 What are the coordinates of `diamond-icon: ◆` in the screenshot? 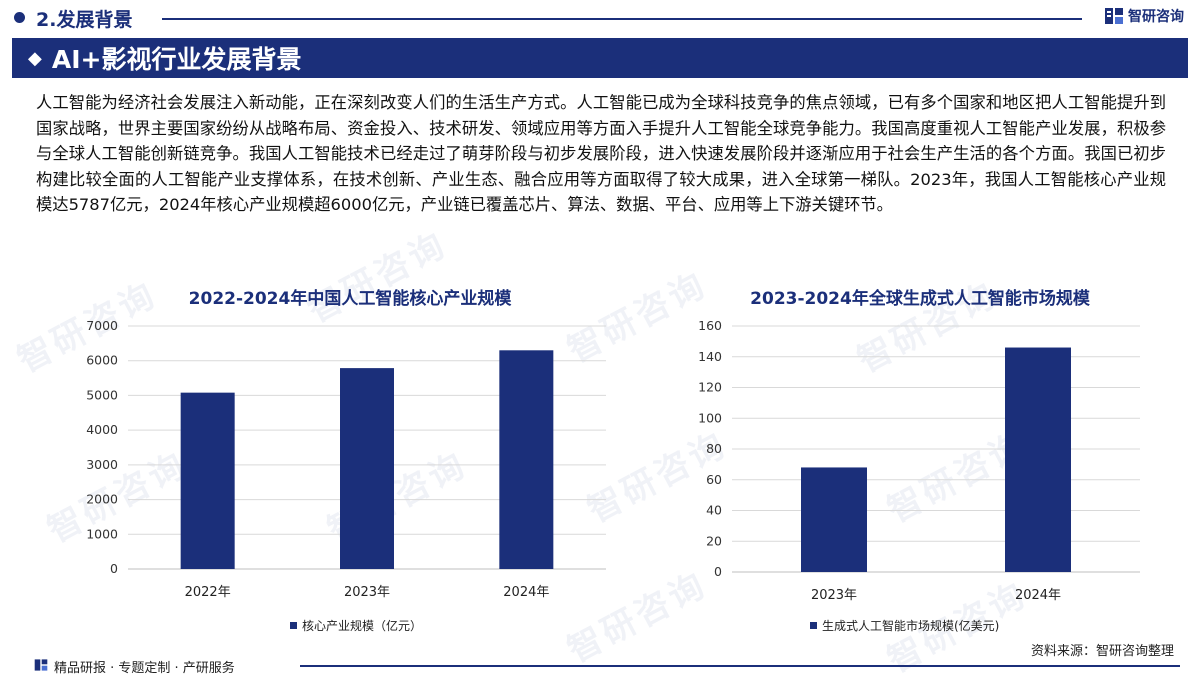 It's located at (35, 58).